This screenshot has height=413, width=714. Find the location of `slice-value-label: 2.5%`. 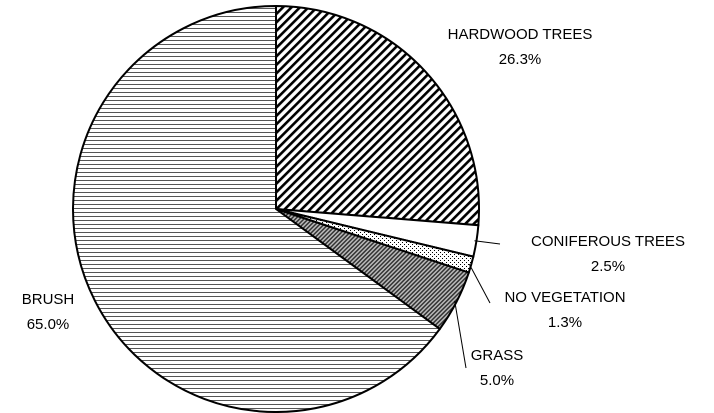

slice-value-label: 2.5% is located at coordinates (608, 266).